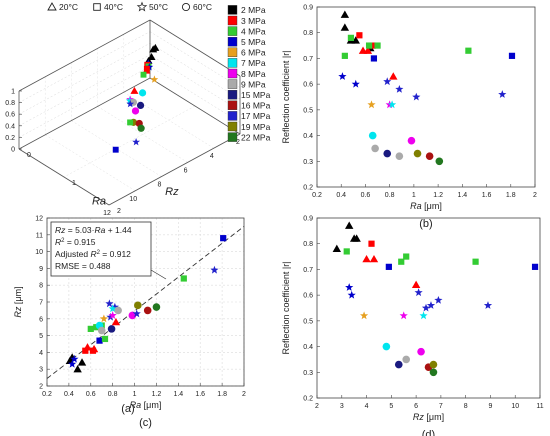 This screenshot has height=436, width=550. What do you see at coordinates (342, 406) in the screenshot?
I see `x-tick-label: 3` at bounding box center [342, 406].